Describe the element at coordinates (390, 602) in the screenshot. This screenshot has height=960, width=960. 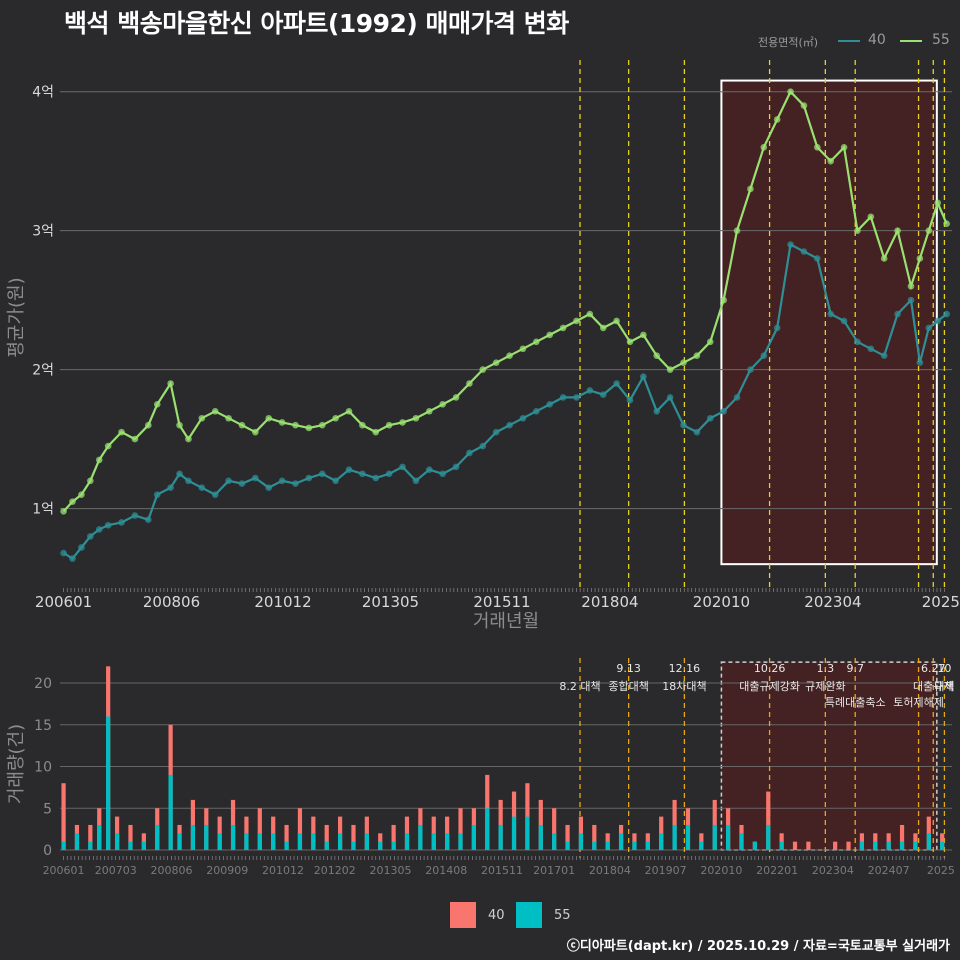
I see `x-tick-label: 201305` at that location.